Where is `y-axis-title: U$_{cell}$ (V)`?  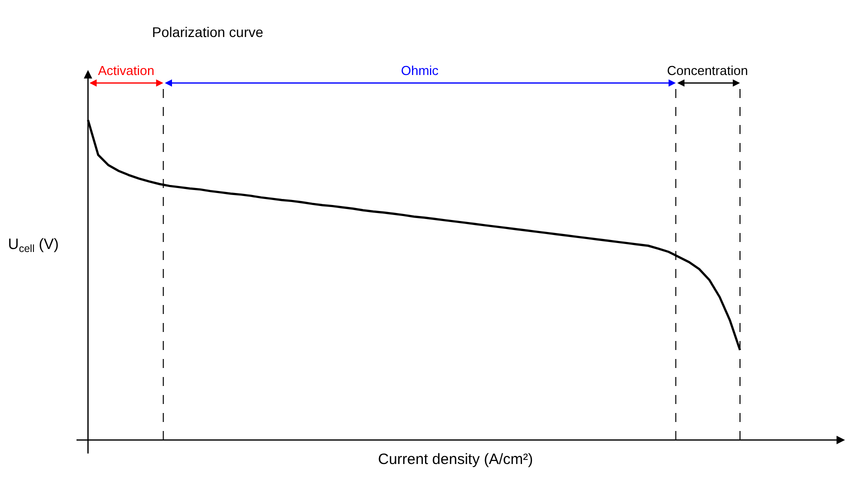
y-axis-title: U$_{cell}$ (V) is located at coordinates (33, 246).